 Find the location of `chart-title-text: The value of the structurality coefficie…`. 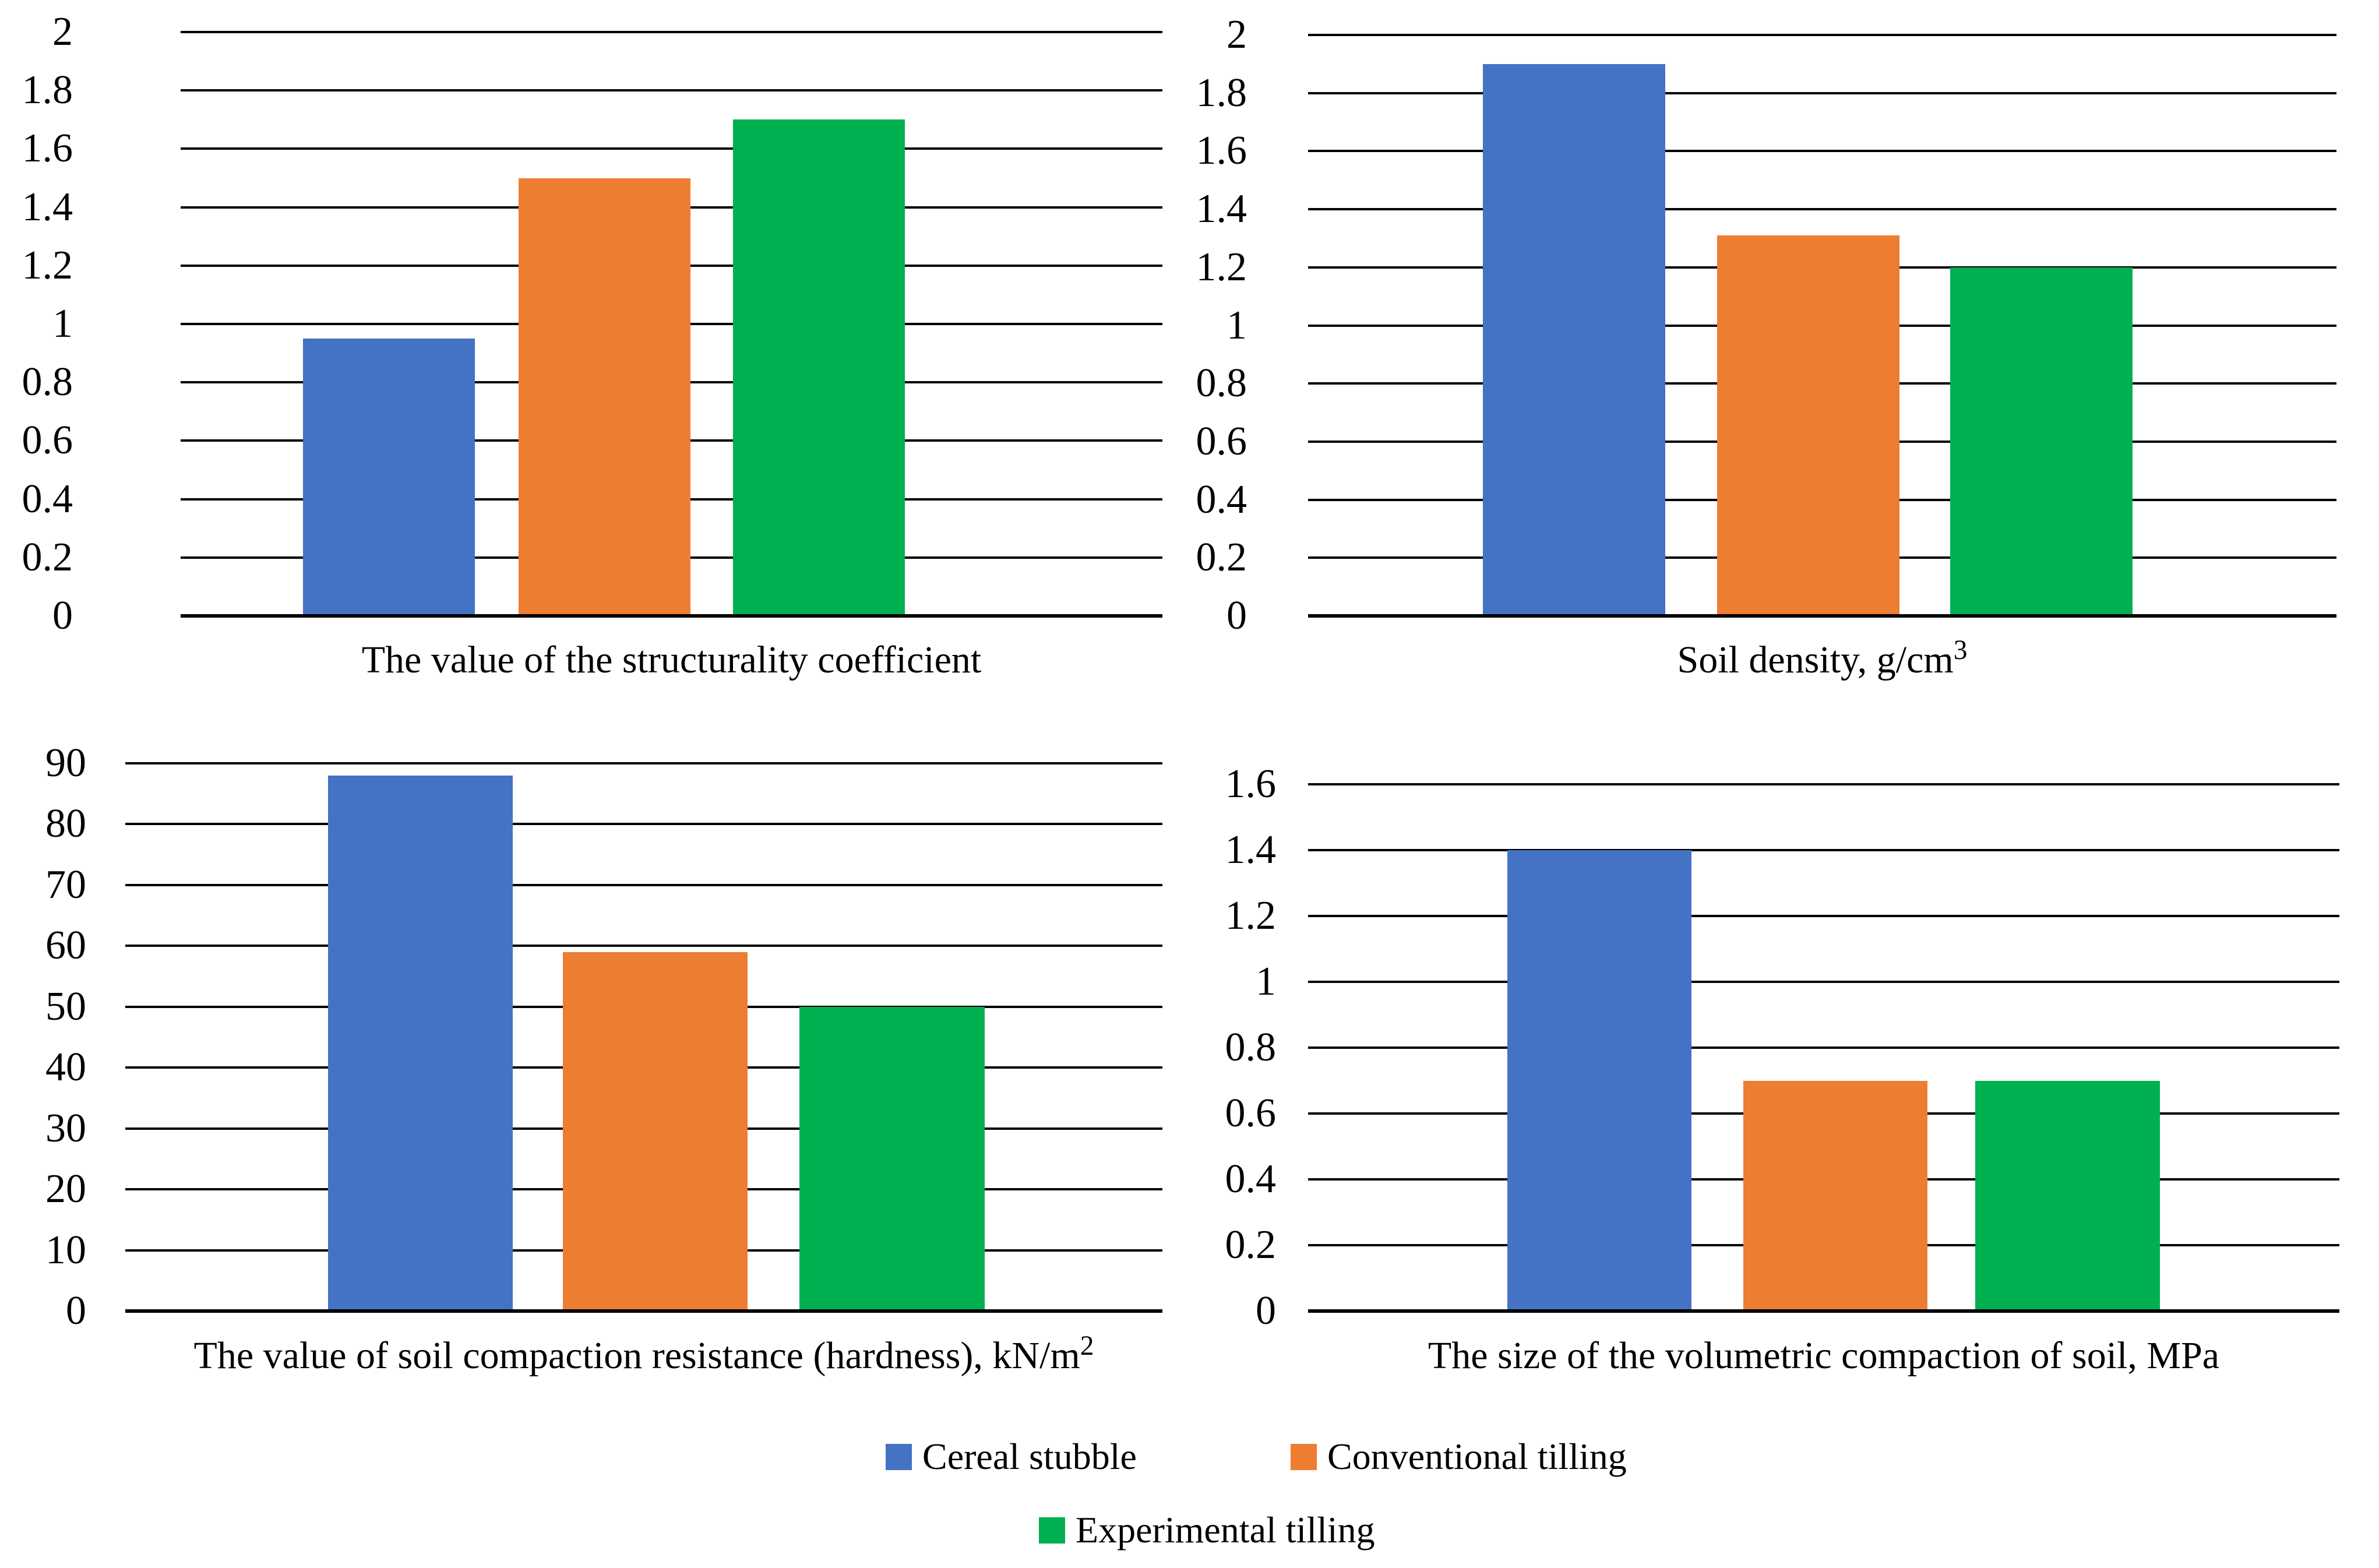

chart-title-text: The value of the structurality coefficie… is located at coordinates (671, 660).